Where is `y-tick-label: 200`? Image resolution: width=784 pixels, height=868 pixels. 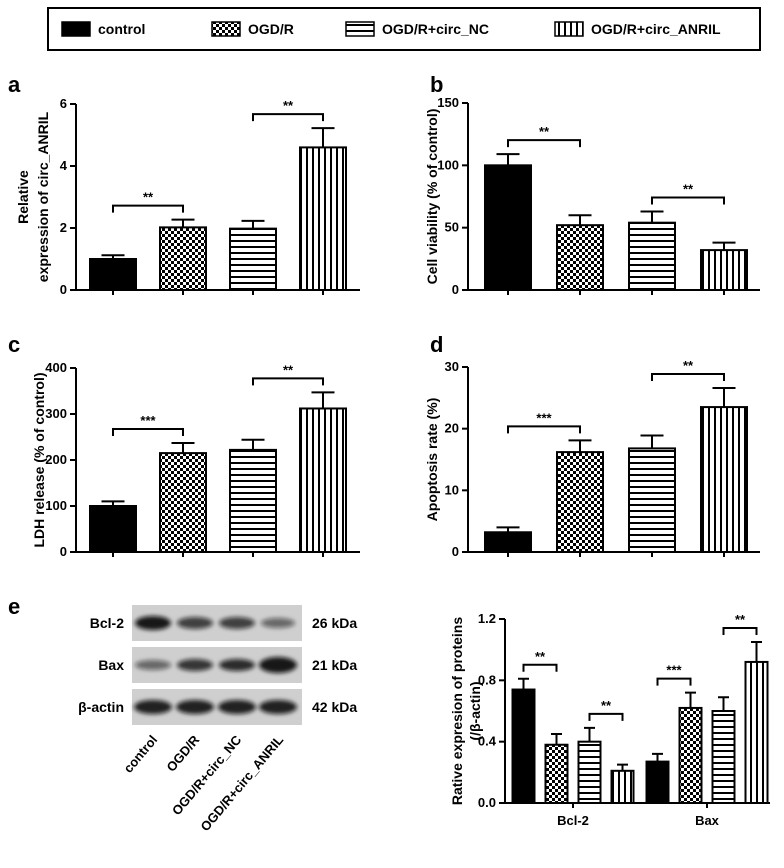
y-tick-label: 200 is located at coordinates (56, 459).